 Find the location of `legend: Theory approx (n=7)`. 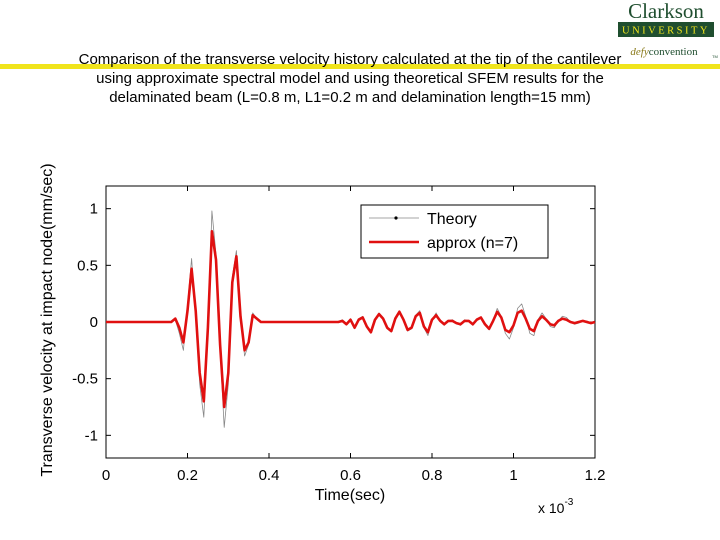

legend: Theory approx (n=7) is located at coordinates (454, 231).